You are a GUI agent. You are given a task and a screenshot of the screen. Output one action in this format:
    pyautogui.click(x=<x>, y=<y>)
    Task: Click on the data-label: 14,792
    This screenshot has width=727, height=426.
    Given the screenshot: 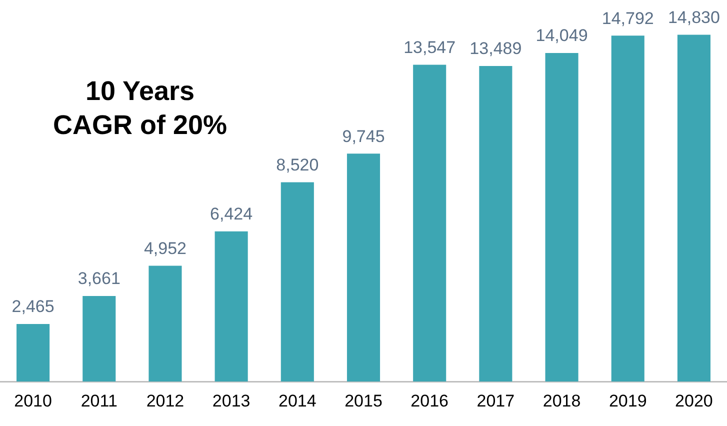 What is the action you would take?
    pyautogui.click(x=628, y=18)
    